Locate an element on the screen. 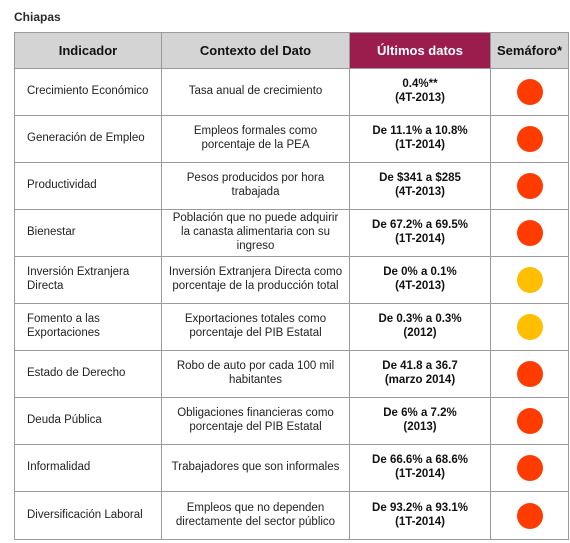  indicator-name: Bienestar is located at coordinates (88, 233).